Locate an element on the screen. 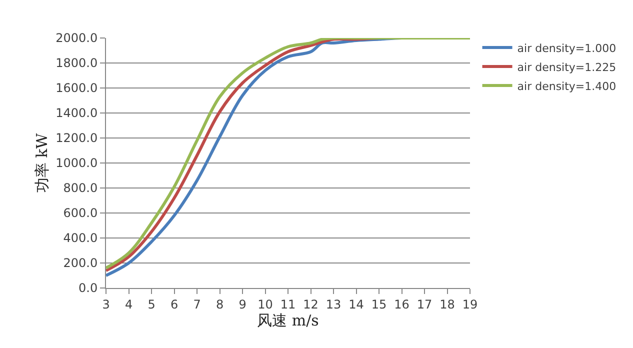  y-tick-label: 1200.0 is located at coordinates (77, 138).